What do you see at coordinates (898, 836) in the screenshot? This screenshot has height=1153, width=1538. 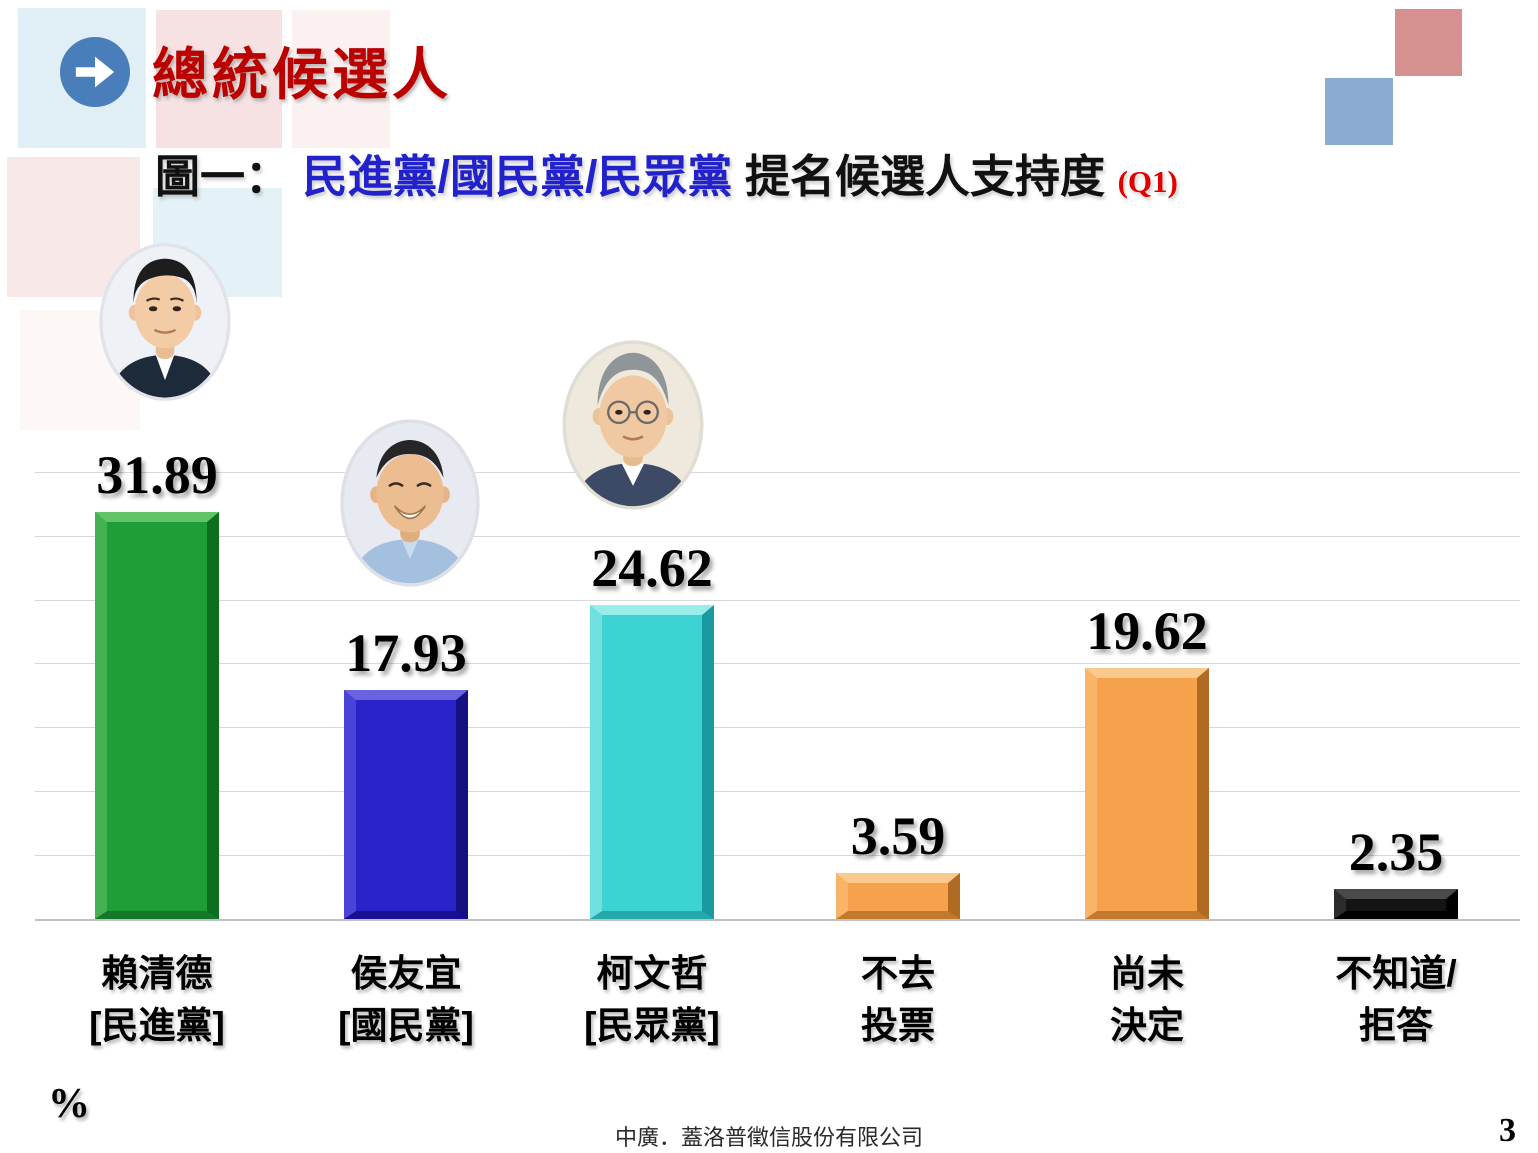 I see `bar-value-label: 3.59` at bounding box center [898, 836].